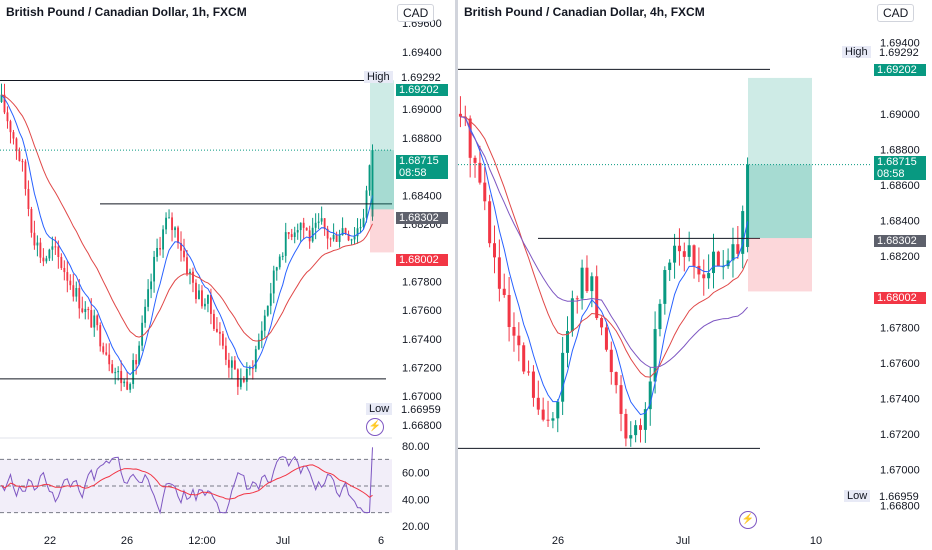 The width and height of the screenshot is (932, 550). I want to click on stop-loss-price-tag: 1.68002, so click(900, 298).